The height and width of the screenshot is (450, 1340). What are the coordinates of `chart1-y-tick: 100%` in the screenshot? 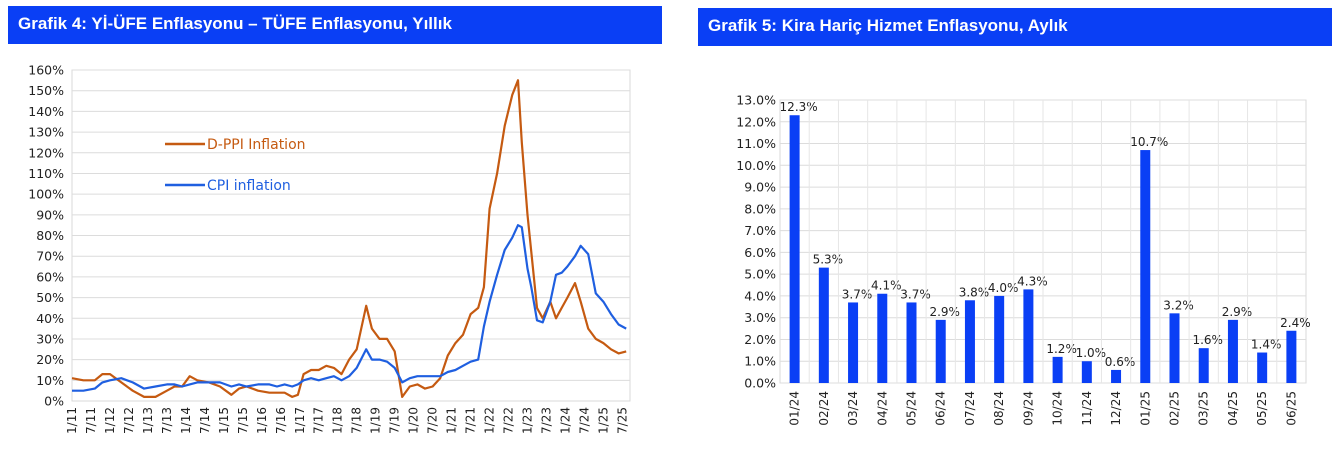 It's located at (46, 194).